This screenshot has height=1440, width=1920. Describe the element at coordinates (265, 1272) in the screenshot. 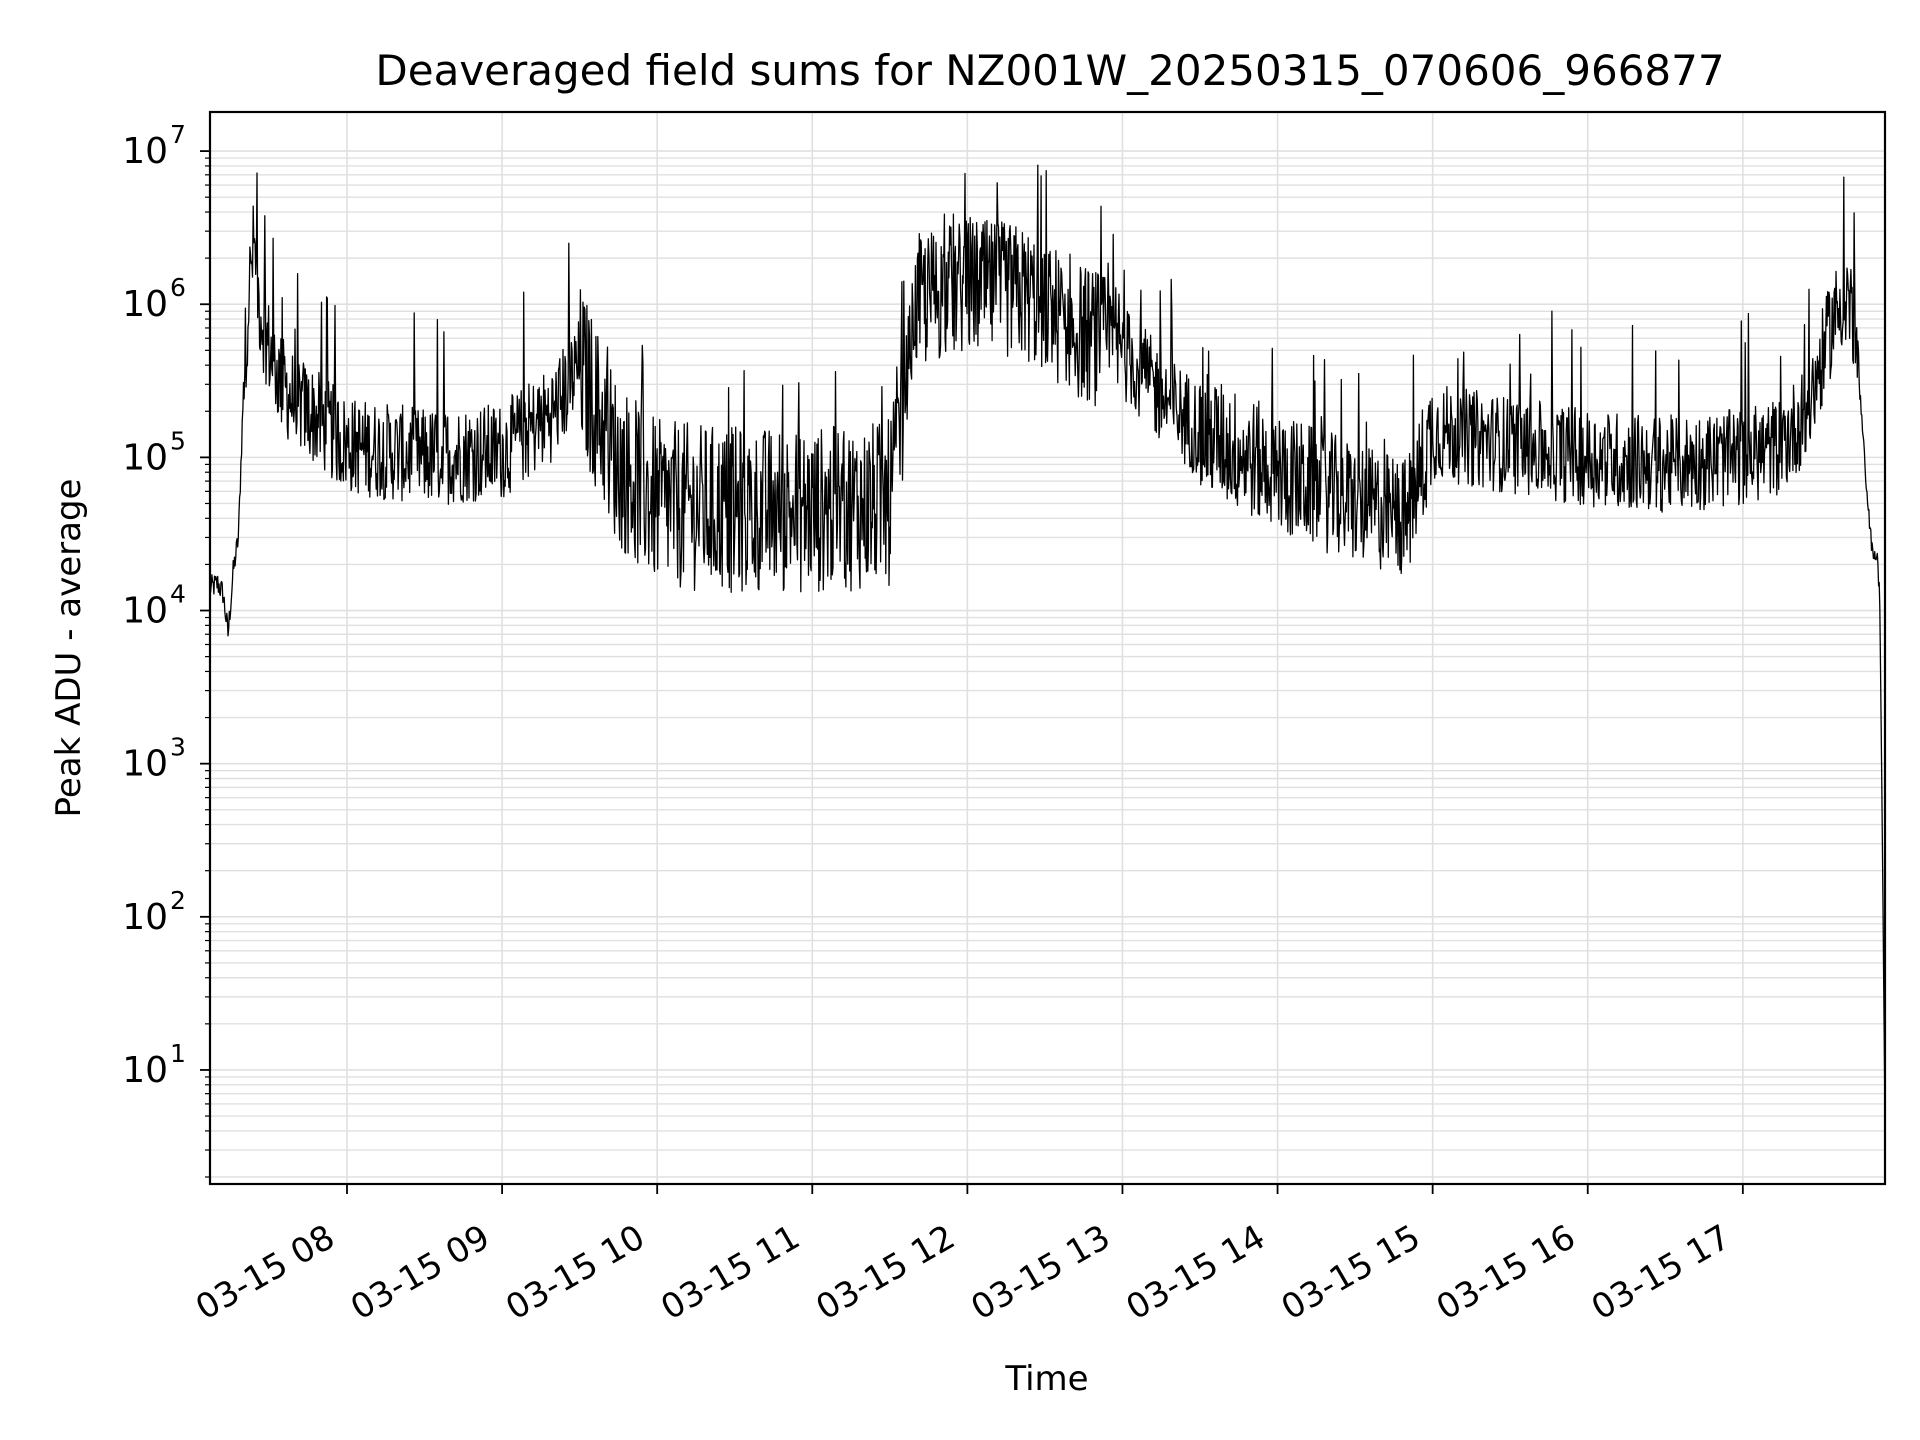

I see `x-tick-label: 03-15 08` at that location.